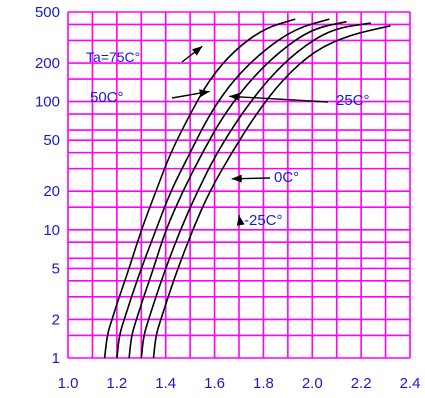  What do you see at coordinates (47, 12) in the screenshot?
I see `y-tick-label: 500` at bounding box center [47, 12].